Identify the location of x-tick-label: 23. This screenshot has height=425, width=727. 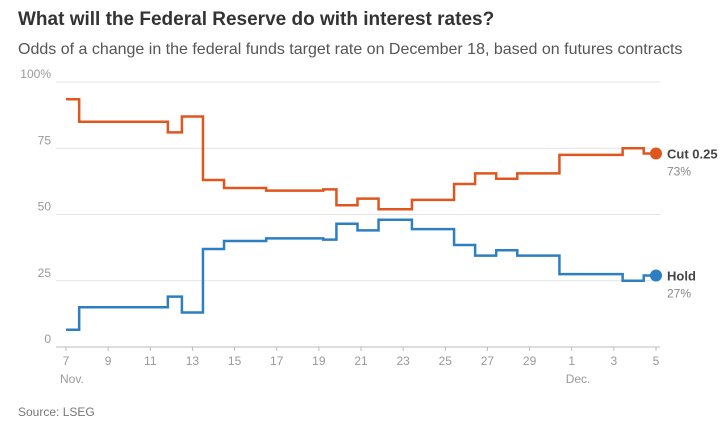
(403, 361).